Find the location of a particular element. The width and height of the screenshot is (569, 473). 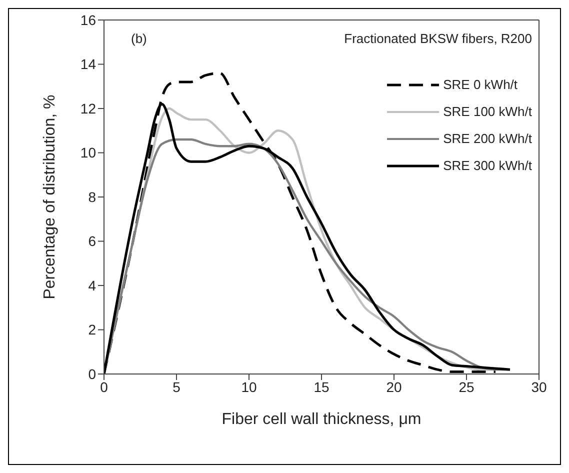

y-axis-title: Percentage of distribution, % is located at coordinates (50, 197).